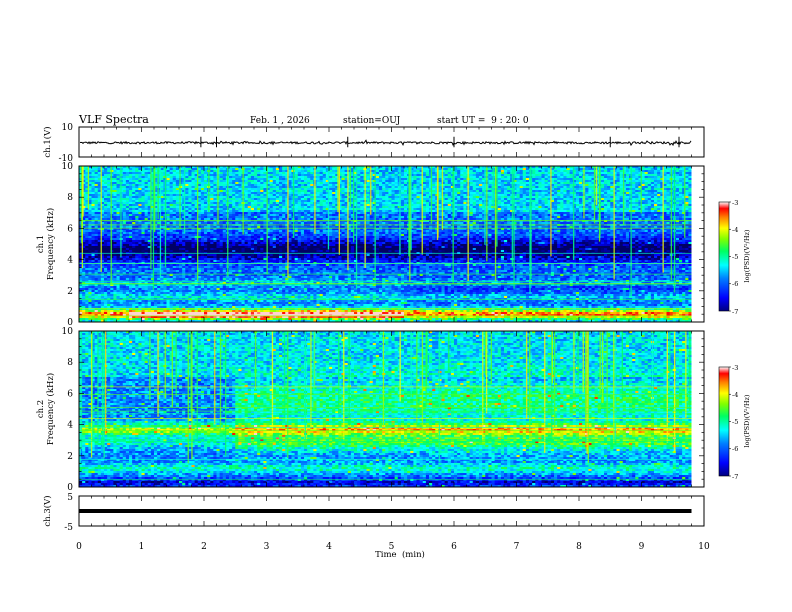  I want to click on header-date: Feb. 1 , 2026, so click(280, 121).